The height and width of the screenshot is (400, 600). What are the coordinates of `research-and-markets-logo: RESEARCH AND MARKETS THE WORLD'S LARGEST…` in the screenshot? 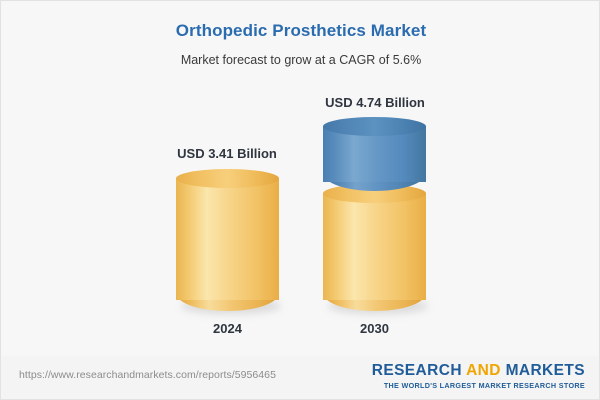 It's located at (478, 376).